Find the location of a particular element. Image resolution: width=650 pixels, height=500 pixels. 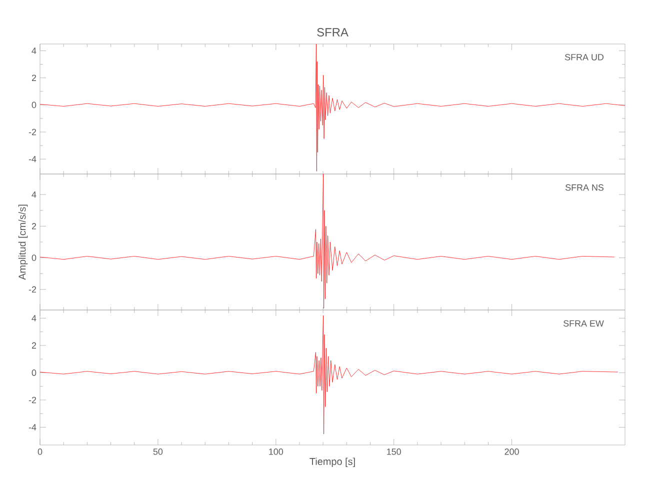

x-tick-label: 200 is located at coordinates (511, 451).